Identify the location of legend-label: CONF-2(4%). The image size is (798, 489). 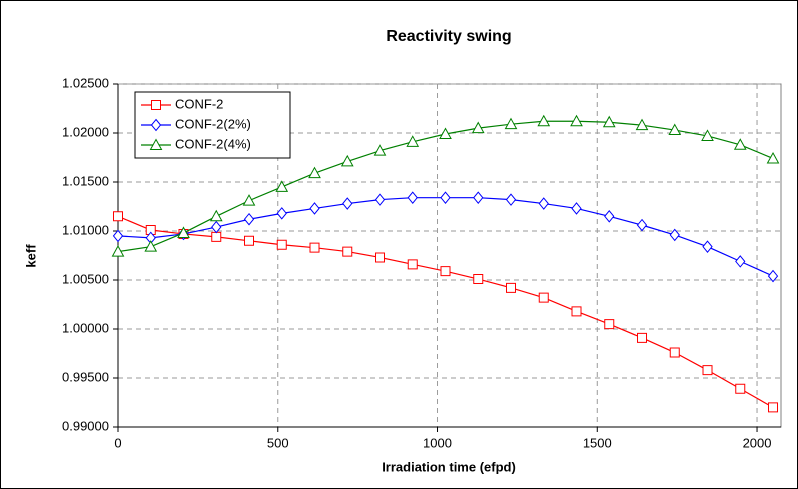
(213, 143).